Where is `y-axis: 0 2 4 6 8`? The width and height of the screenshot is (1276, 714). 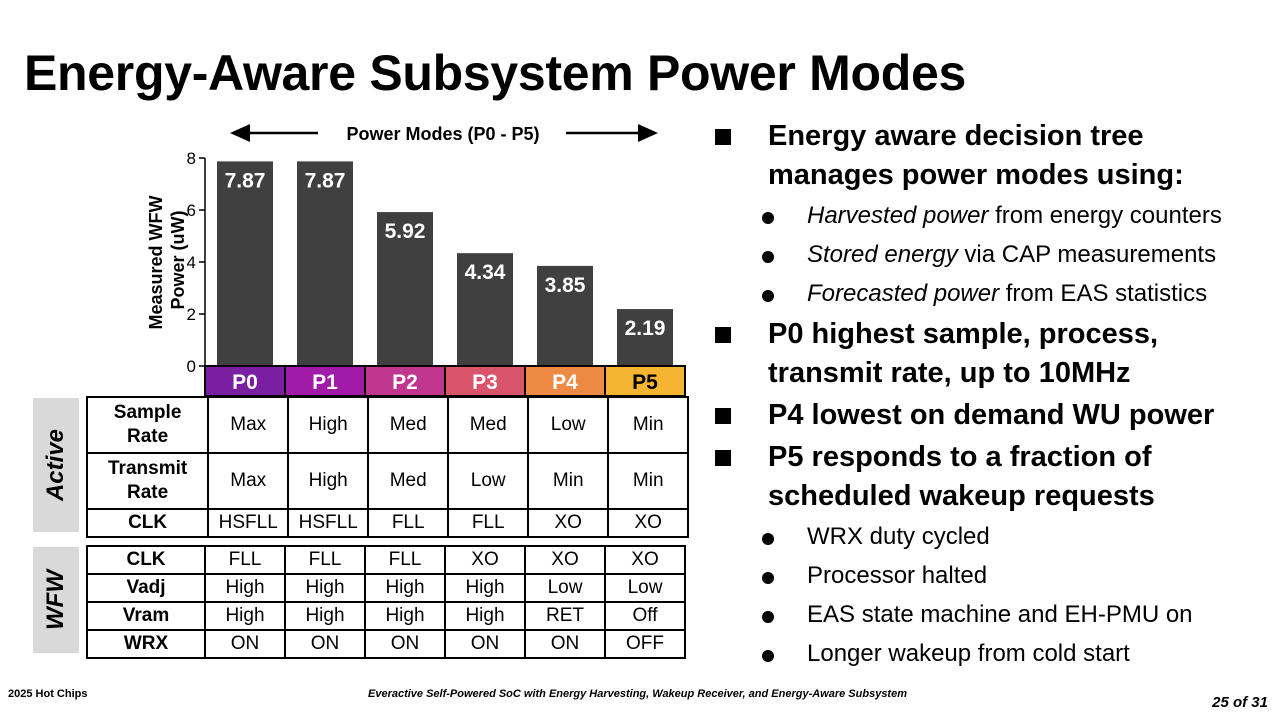 y-axis: 0 2 4 6 8 is located at coordinates (196, 262).